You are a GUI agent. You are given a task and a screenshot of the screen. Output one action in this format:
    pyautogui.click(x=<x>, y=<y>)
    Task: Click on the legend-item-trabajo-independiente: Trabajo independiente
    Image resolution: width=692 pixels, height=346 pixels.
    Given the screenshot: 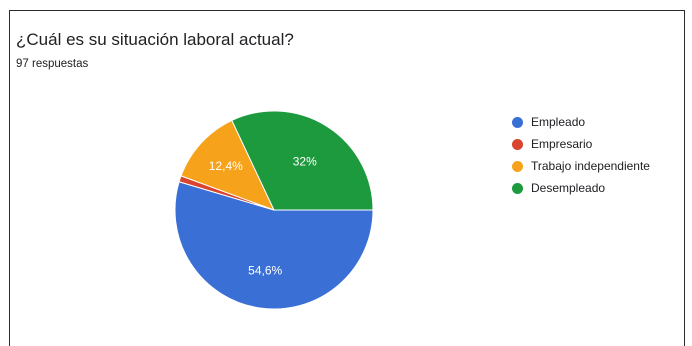 What is the action you would take?
    pyautogui.click(x=581, y=166)
    